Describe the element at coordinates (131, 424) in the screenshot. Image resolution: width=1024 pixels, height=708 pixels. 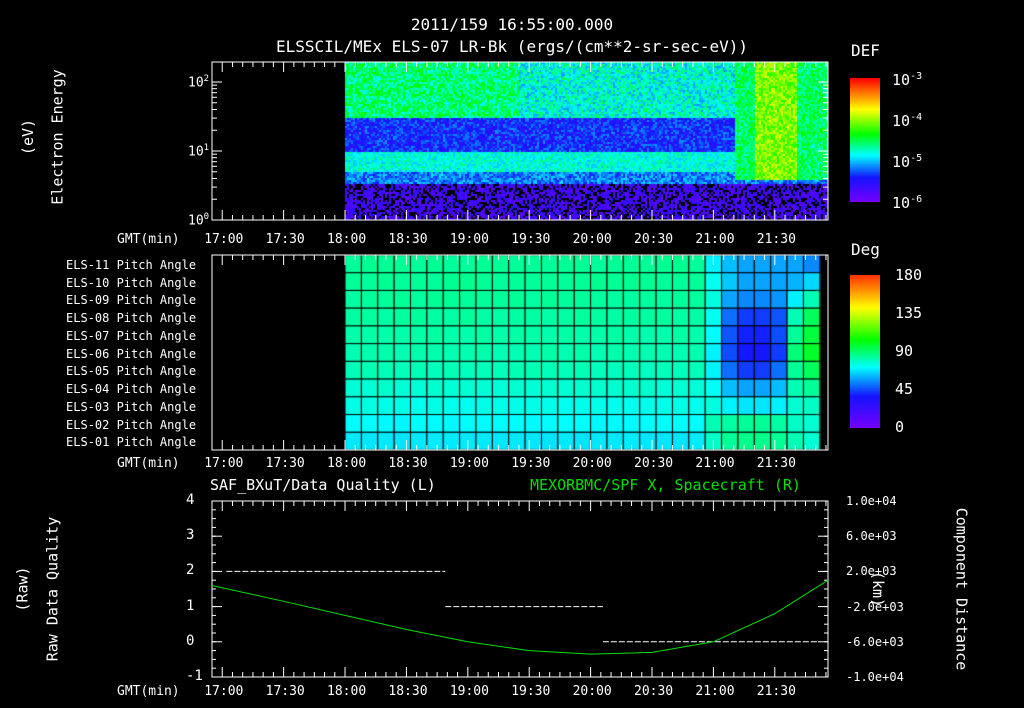
I see `row-label-els-02: ELS-02 Pitch Angle` at that location.